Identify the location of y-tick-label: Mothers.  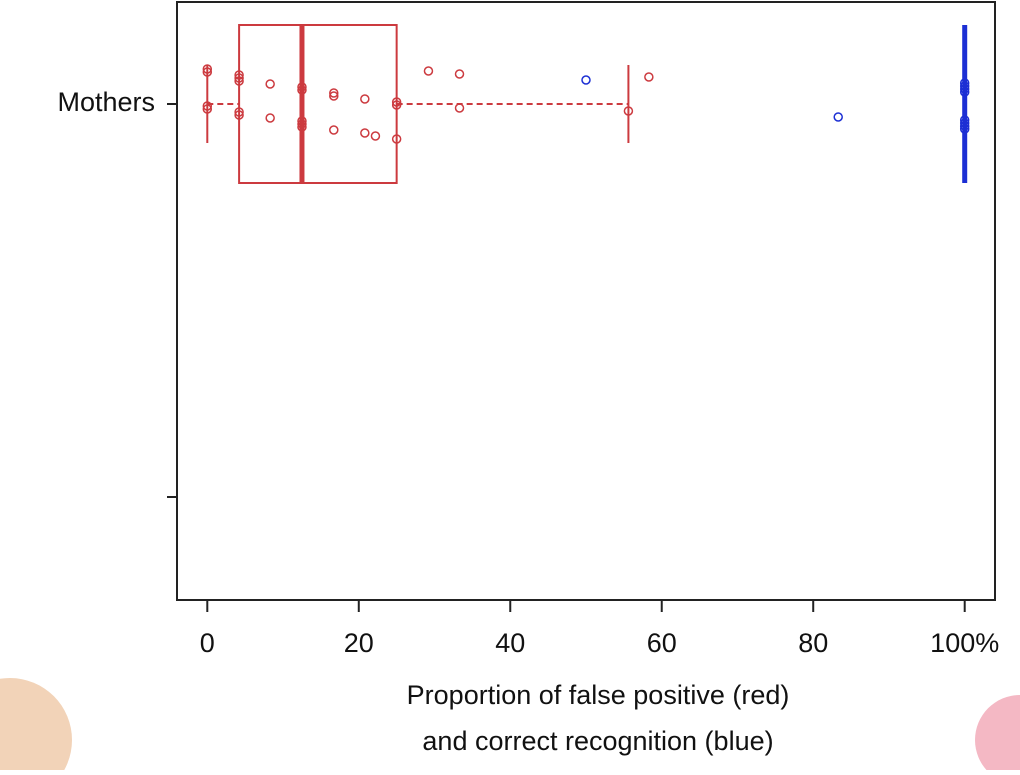
(106, 102).